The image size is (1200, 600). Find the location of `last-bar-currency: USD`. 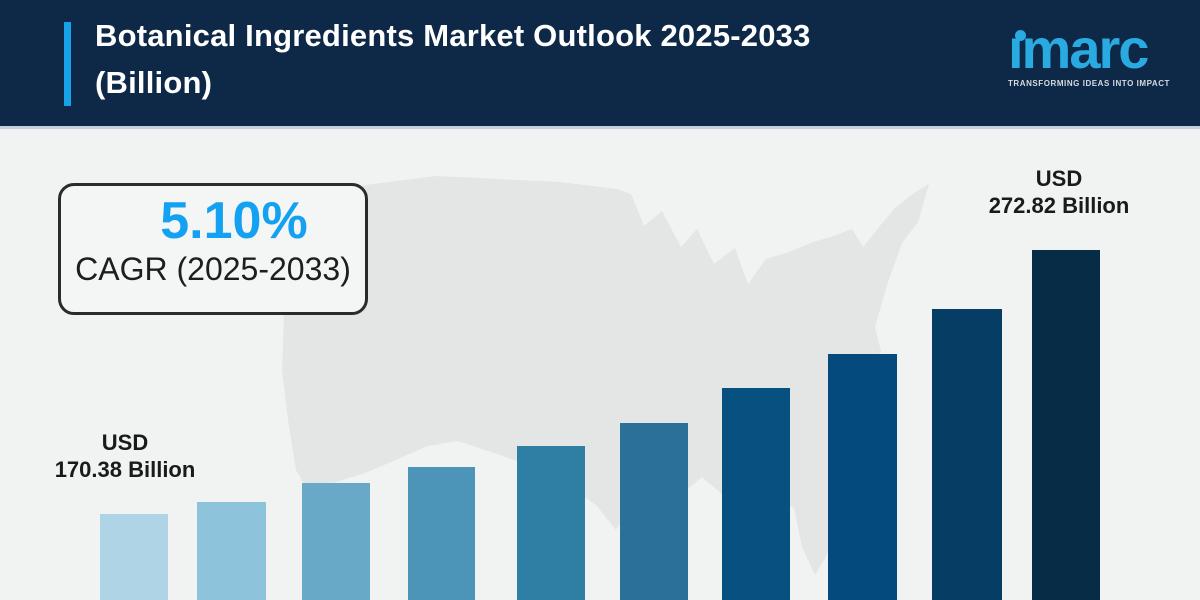

last-bar-currency: USD is located at coordinates (1059, 178).